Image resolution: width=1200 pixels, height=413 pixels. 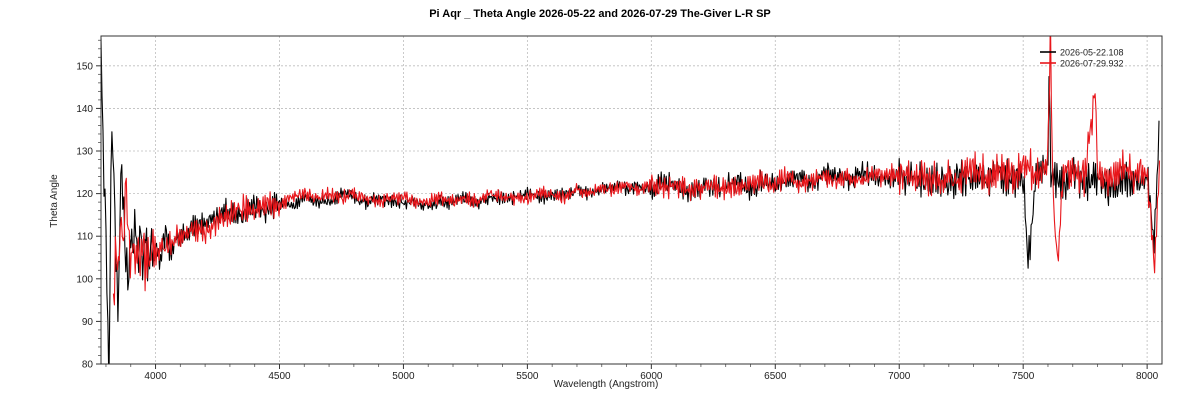 What do you see at coordinates (775, 376) in the screenshot?
I see `x-tick-label: 6500` at bounding box center [775, 376].